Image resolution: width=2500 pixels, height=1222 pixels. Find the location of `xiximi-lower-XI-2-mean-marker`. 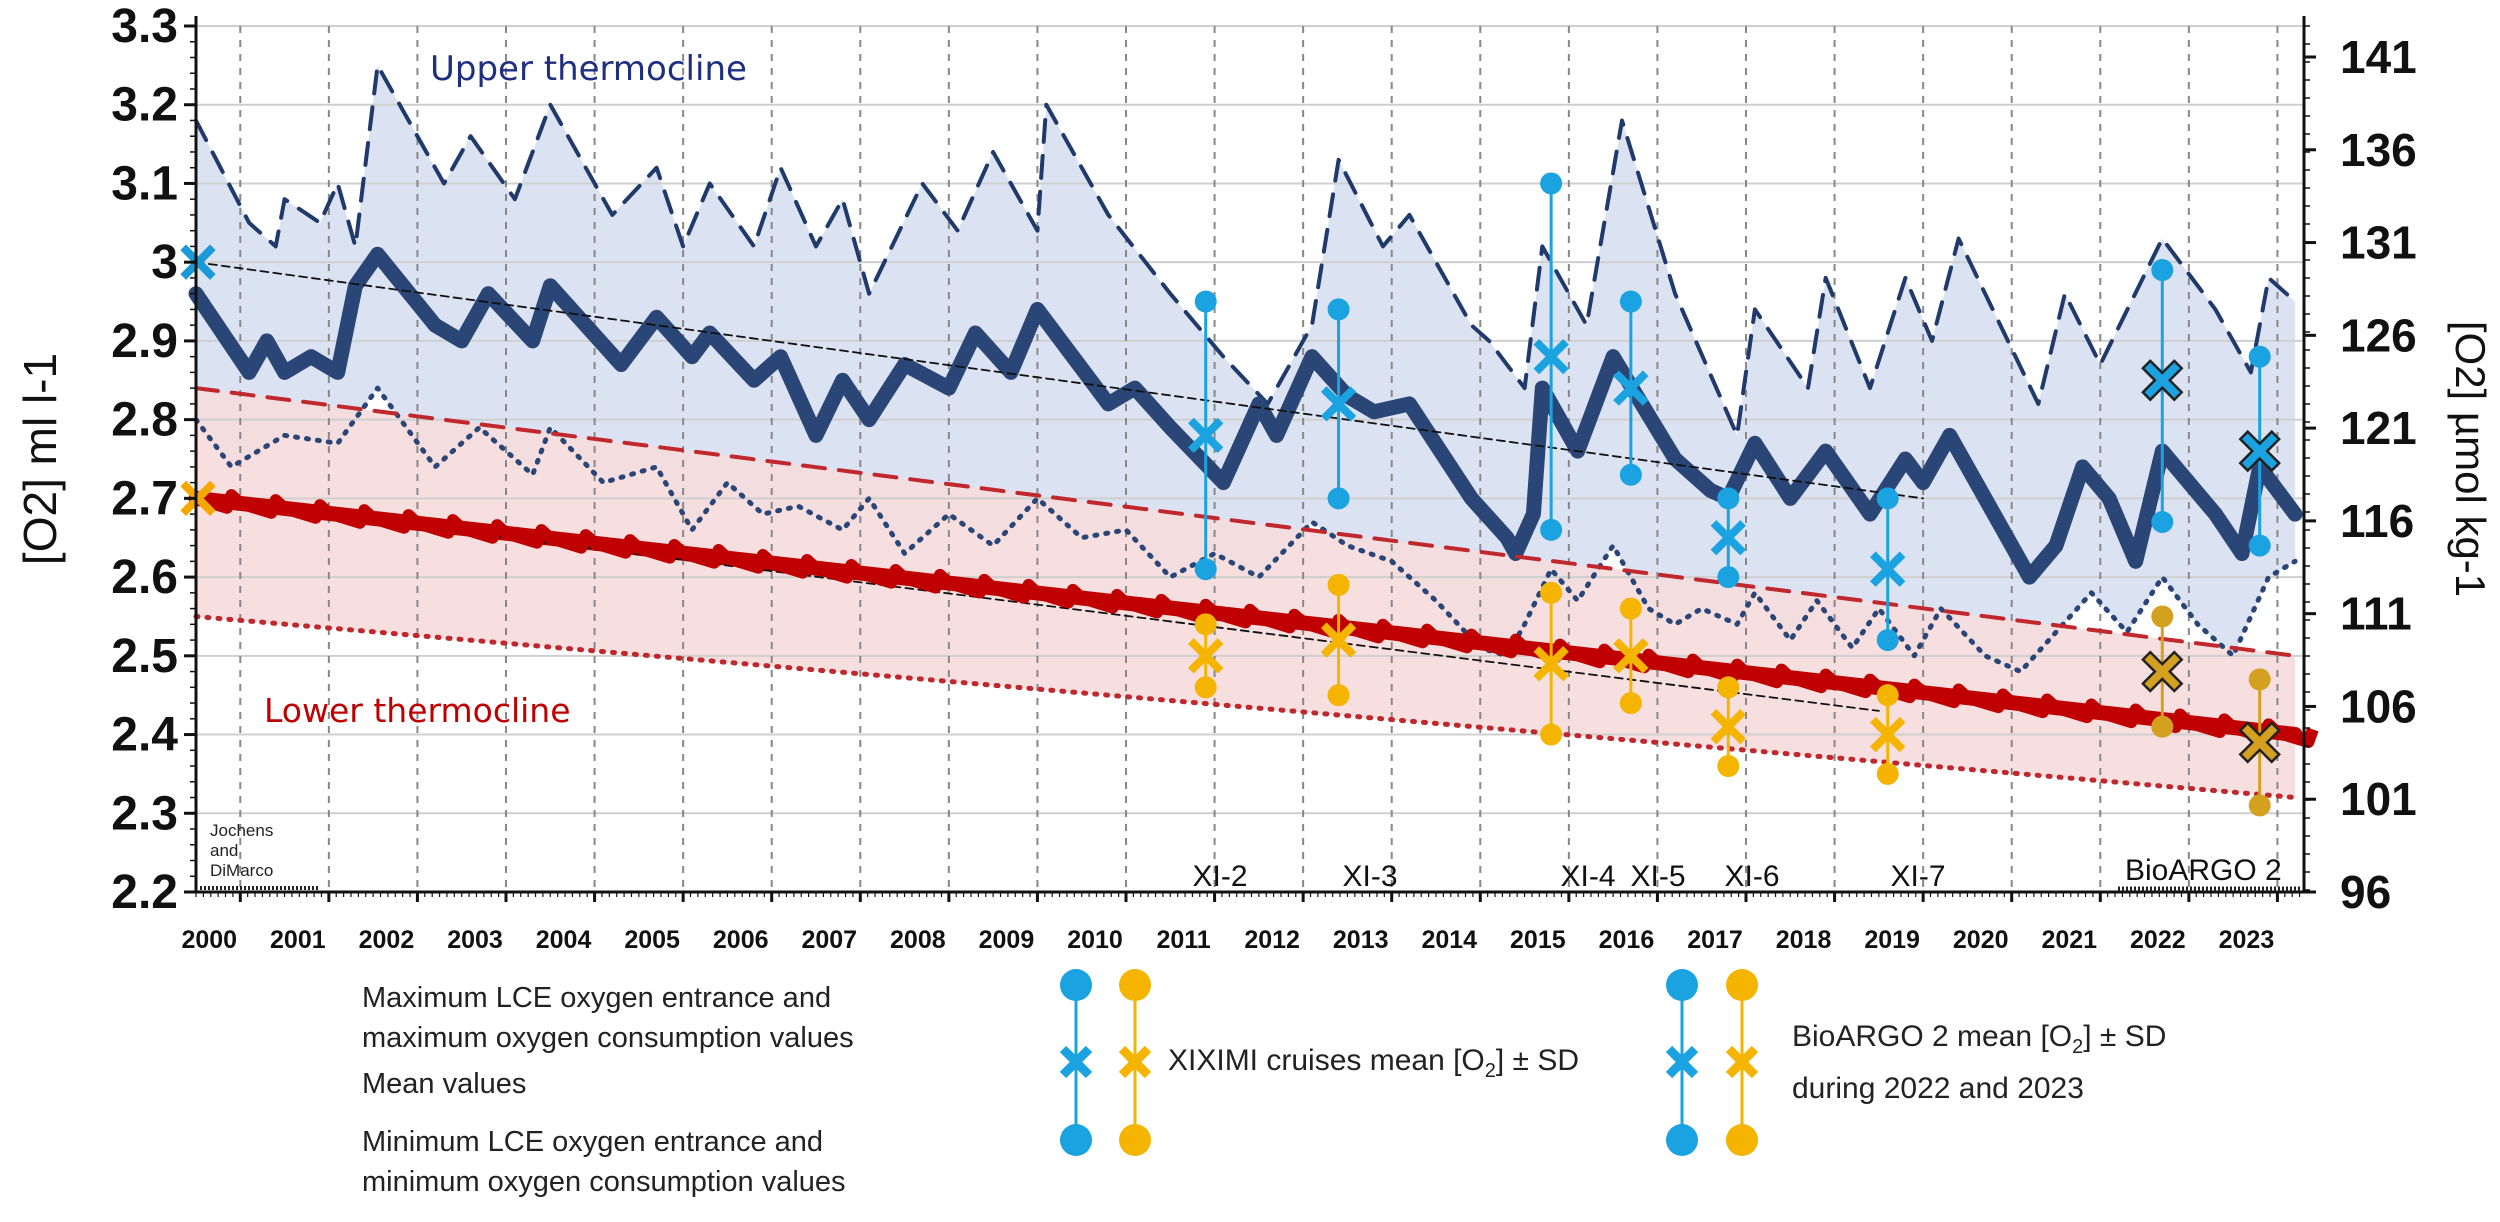

xiximi-lower-XI-2-mean-marker is located at coordinates (1206, 656).